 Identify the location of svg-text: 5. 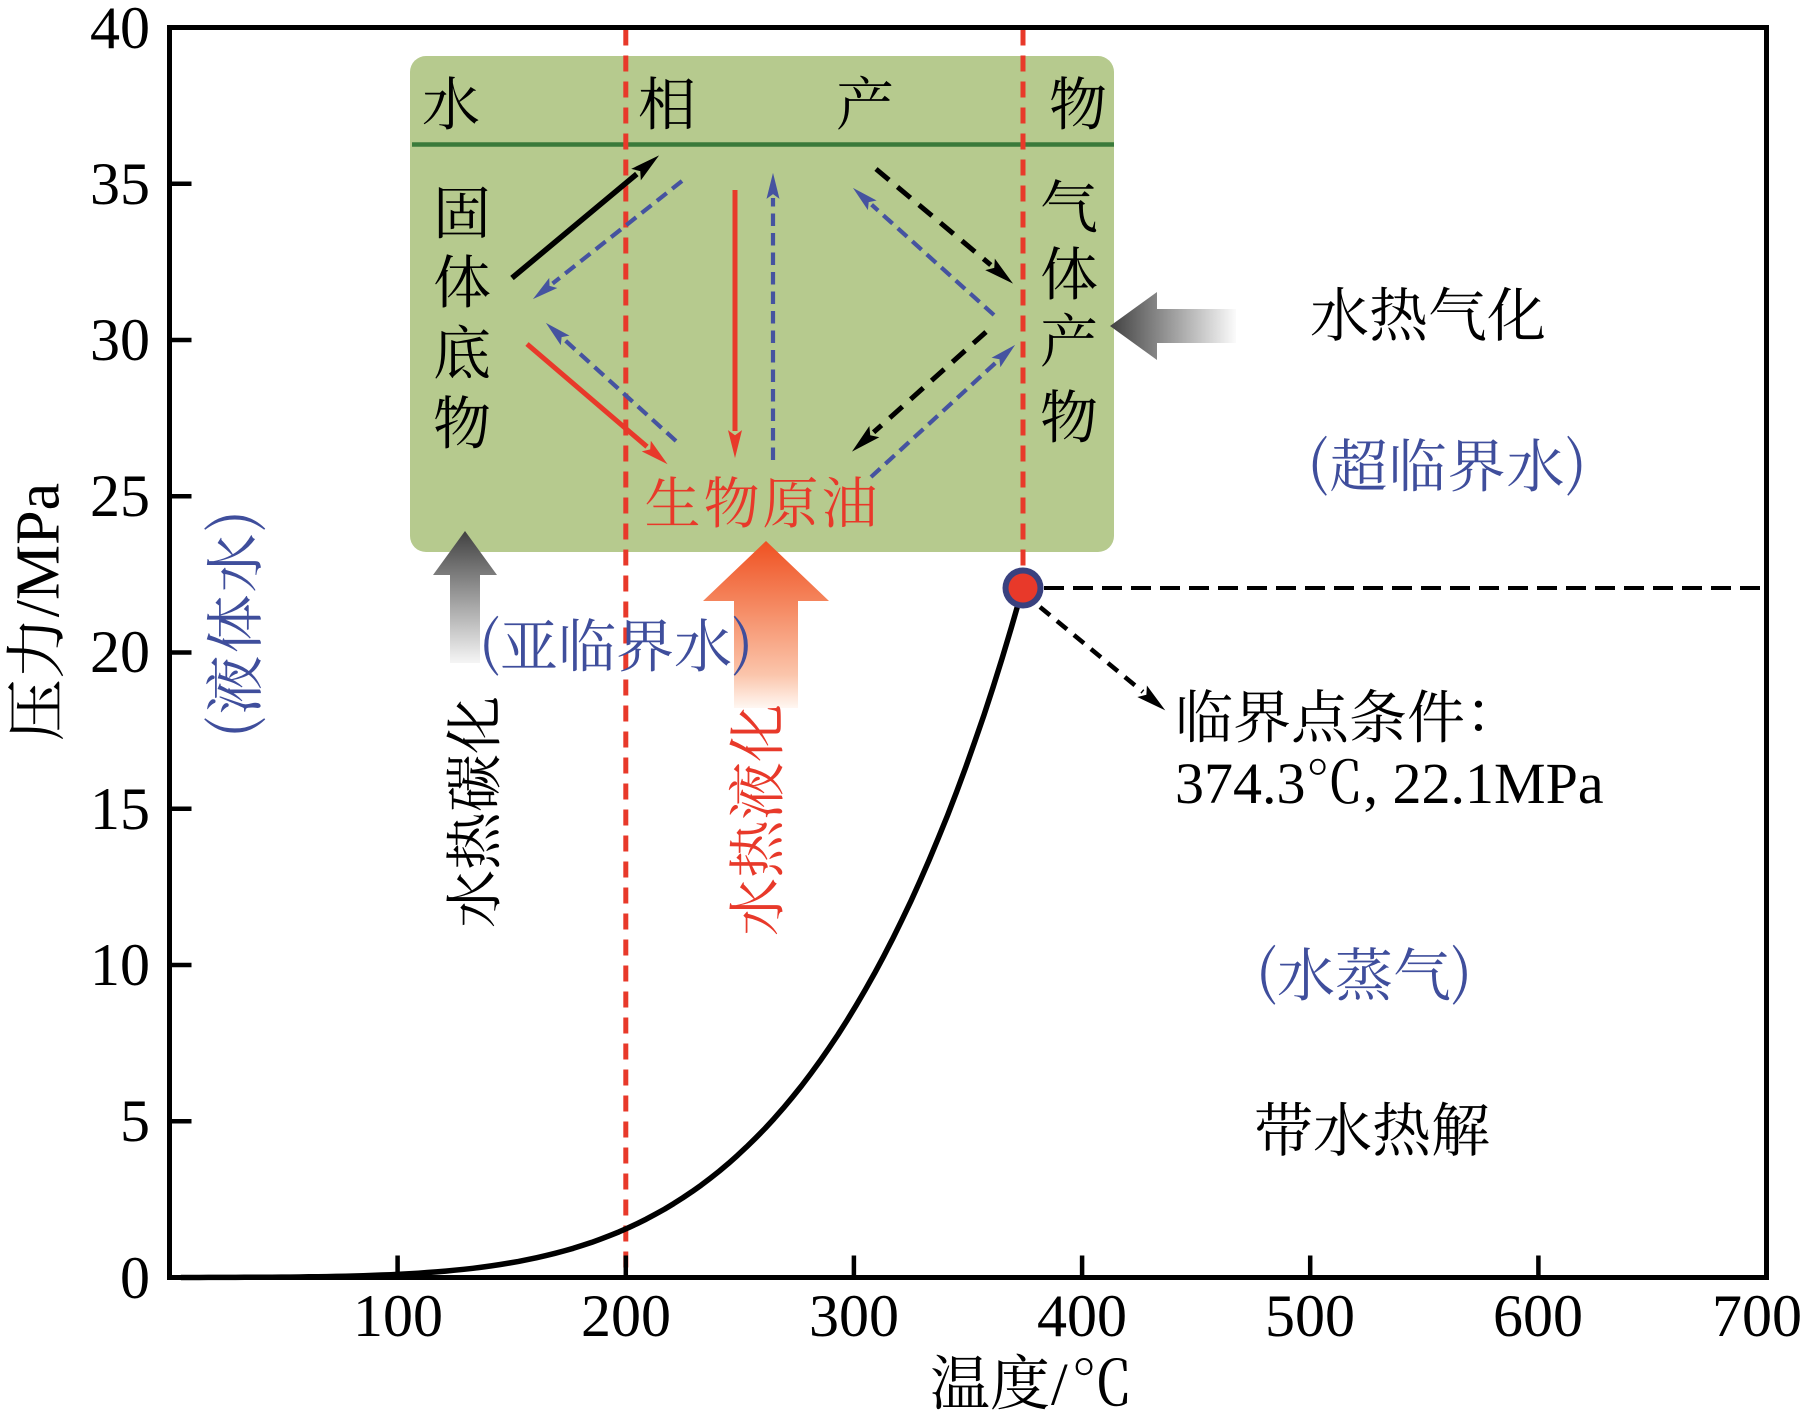
(135, 1121).